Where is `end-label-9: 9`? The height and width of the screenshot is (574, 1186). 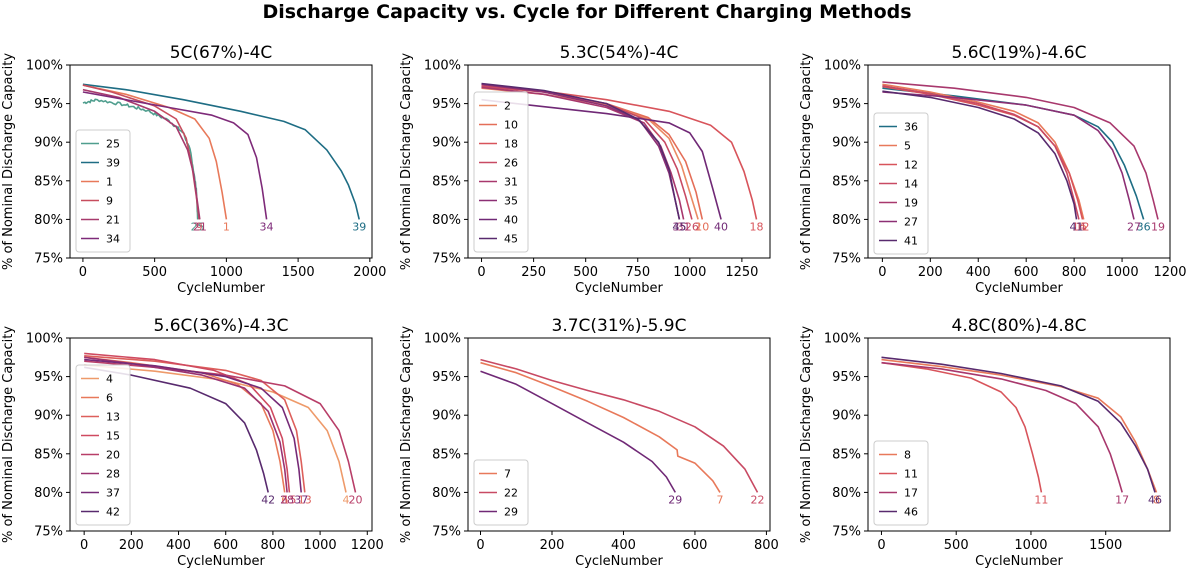 end-label-9: 9 is located at coordinates (199, 226).